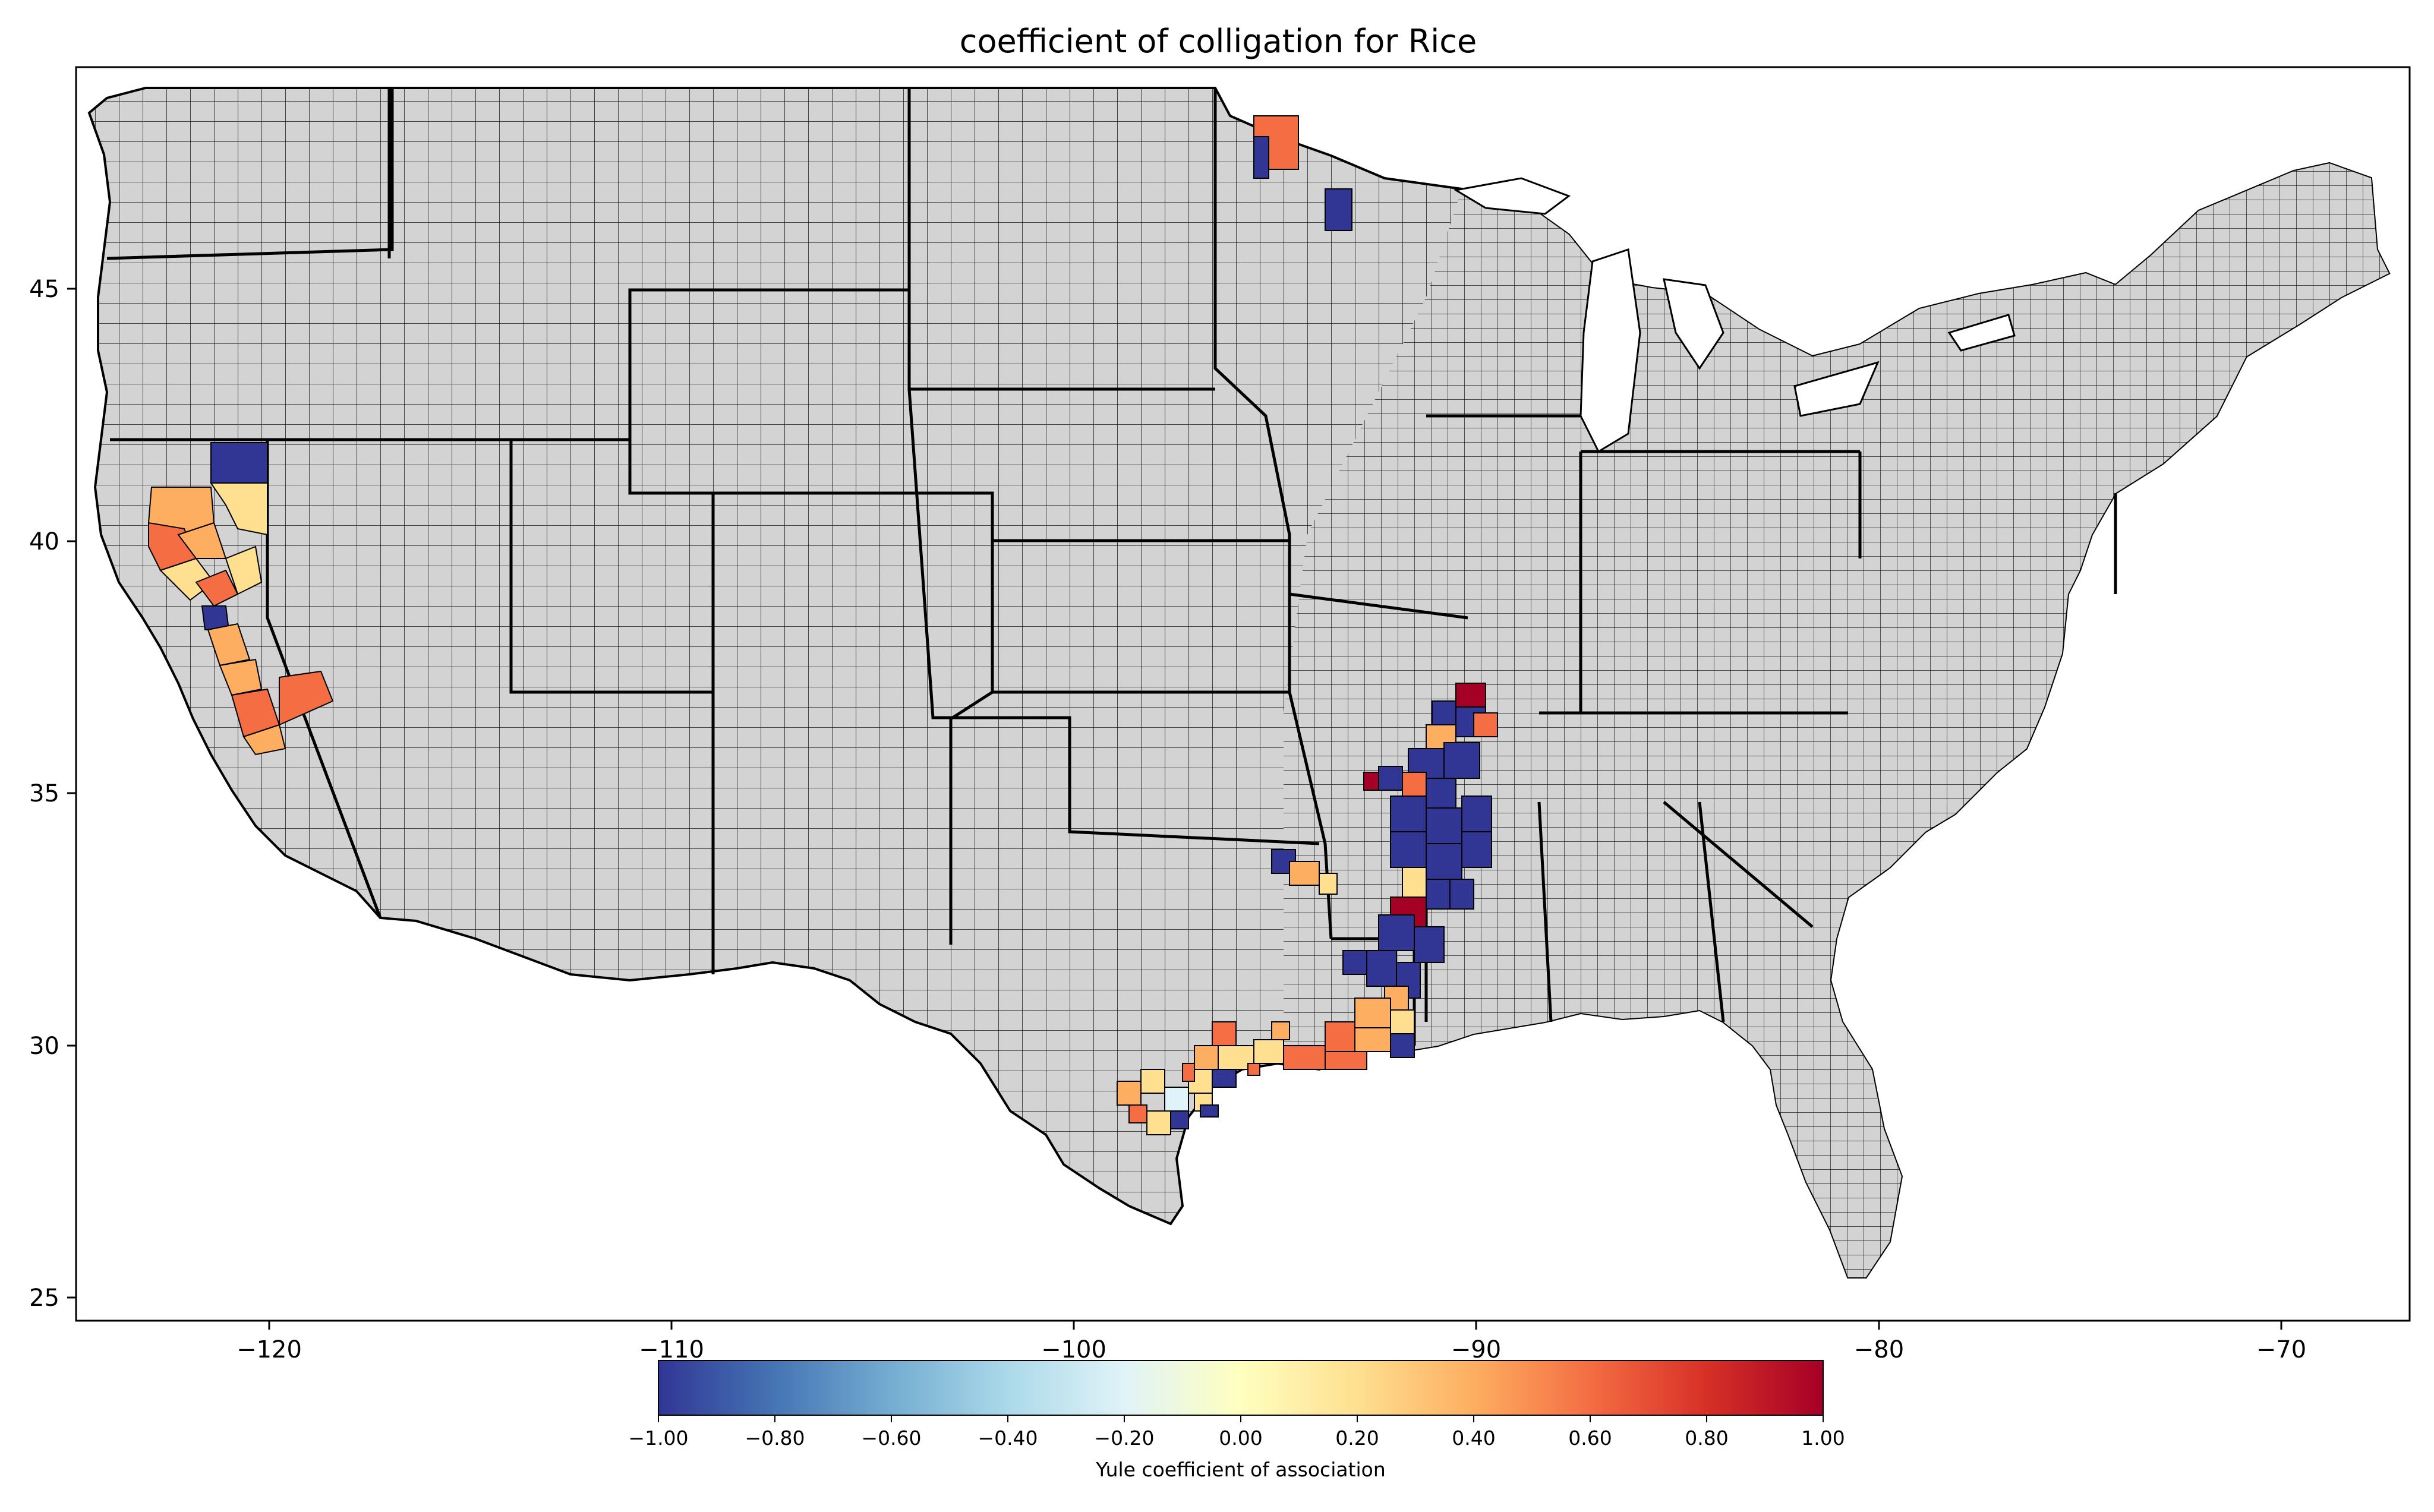  Describe the element at coordinates (1734, 315) in the screenshot. I see `great-lakes` at that location.